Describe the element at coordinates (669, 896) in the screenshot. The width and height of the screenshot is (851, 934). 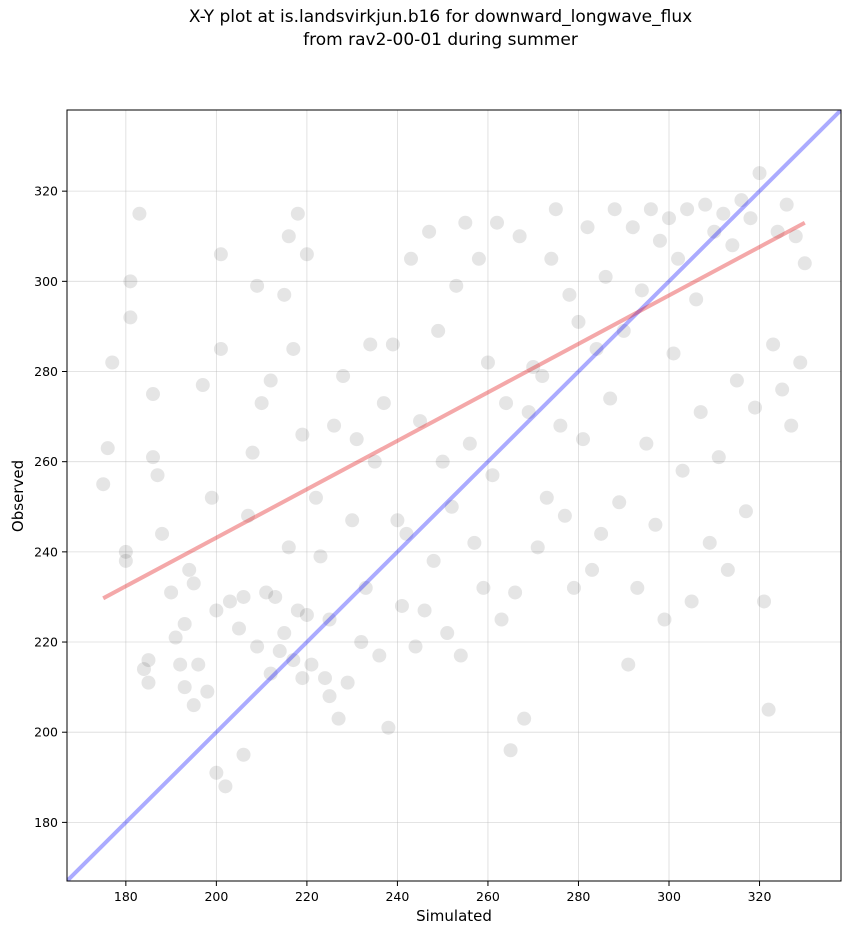
I see `x-tick-label: 300` at that location.